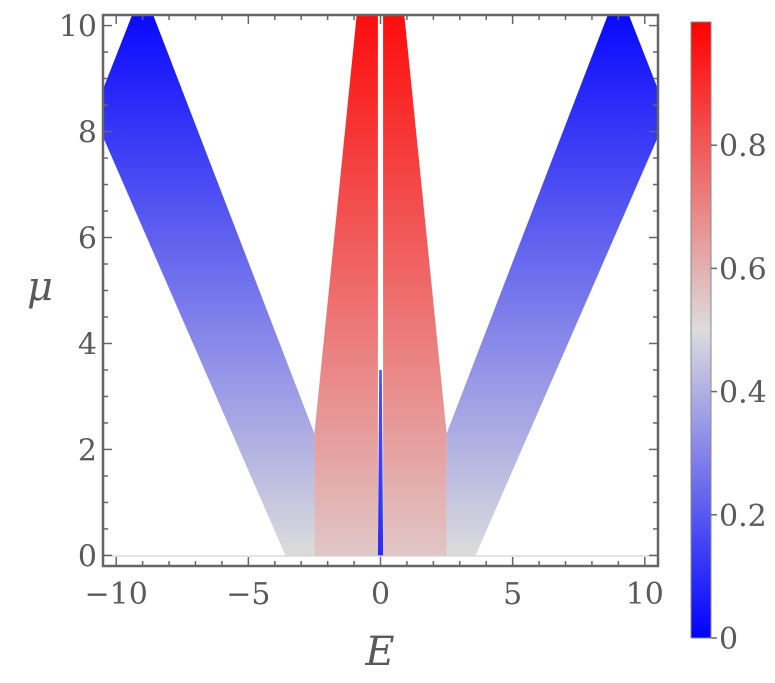 The width and height of the screenshot is (775, 683). Describe the element at coordinates (87, 344) in the screenshot. I see `y-tick-label: 4` at that location.